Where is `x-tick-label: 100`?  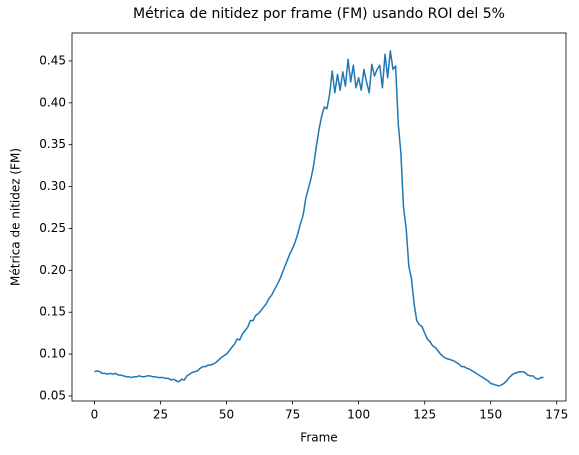
x-tick-label: 100 is located at coordinates (358, 415).